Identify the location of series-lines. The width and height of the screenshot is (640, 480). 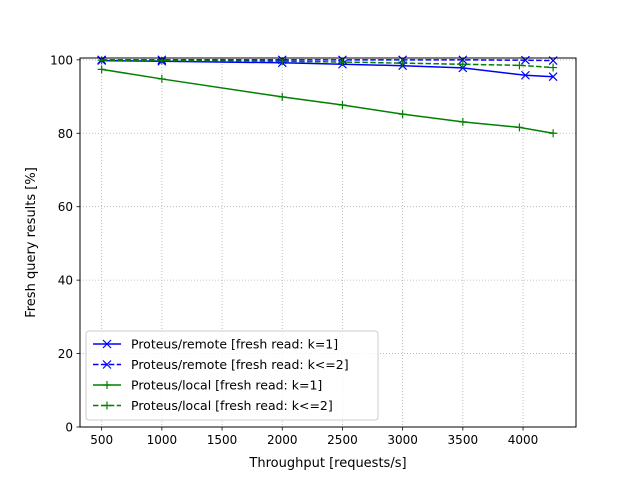
(327, 96).